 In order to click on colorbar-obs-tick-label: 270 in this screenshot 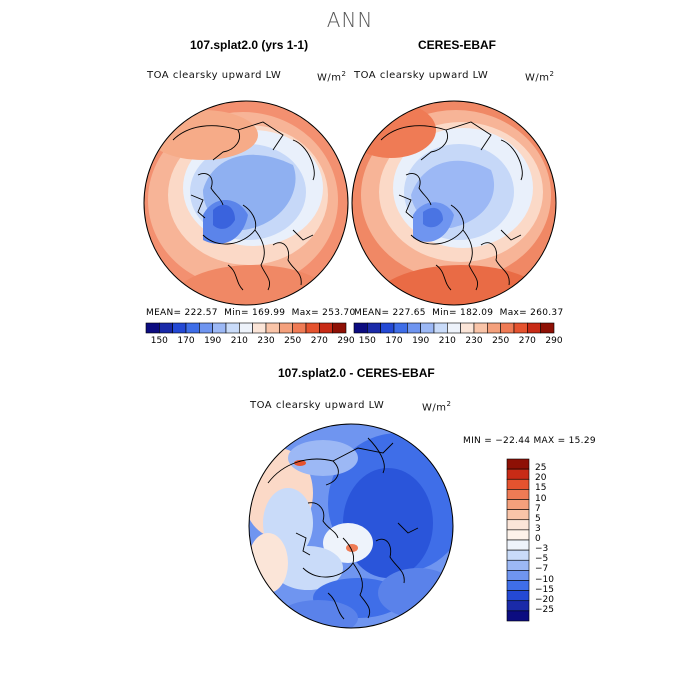, I will do `click(527, 341)`.